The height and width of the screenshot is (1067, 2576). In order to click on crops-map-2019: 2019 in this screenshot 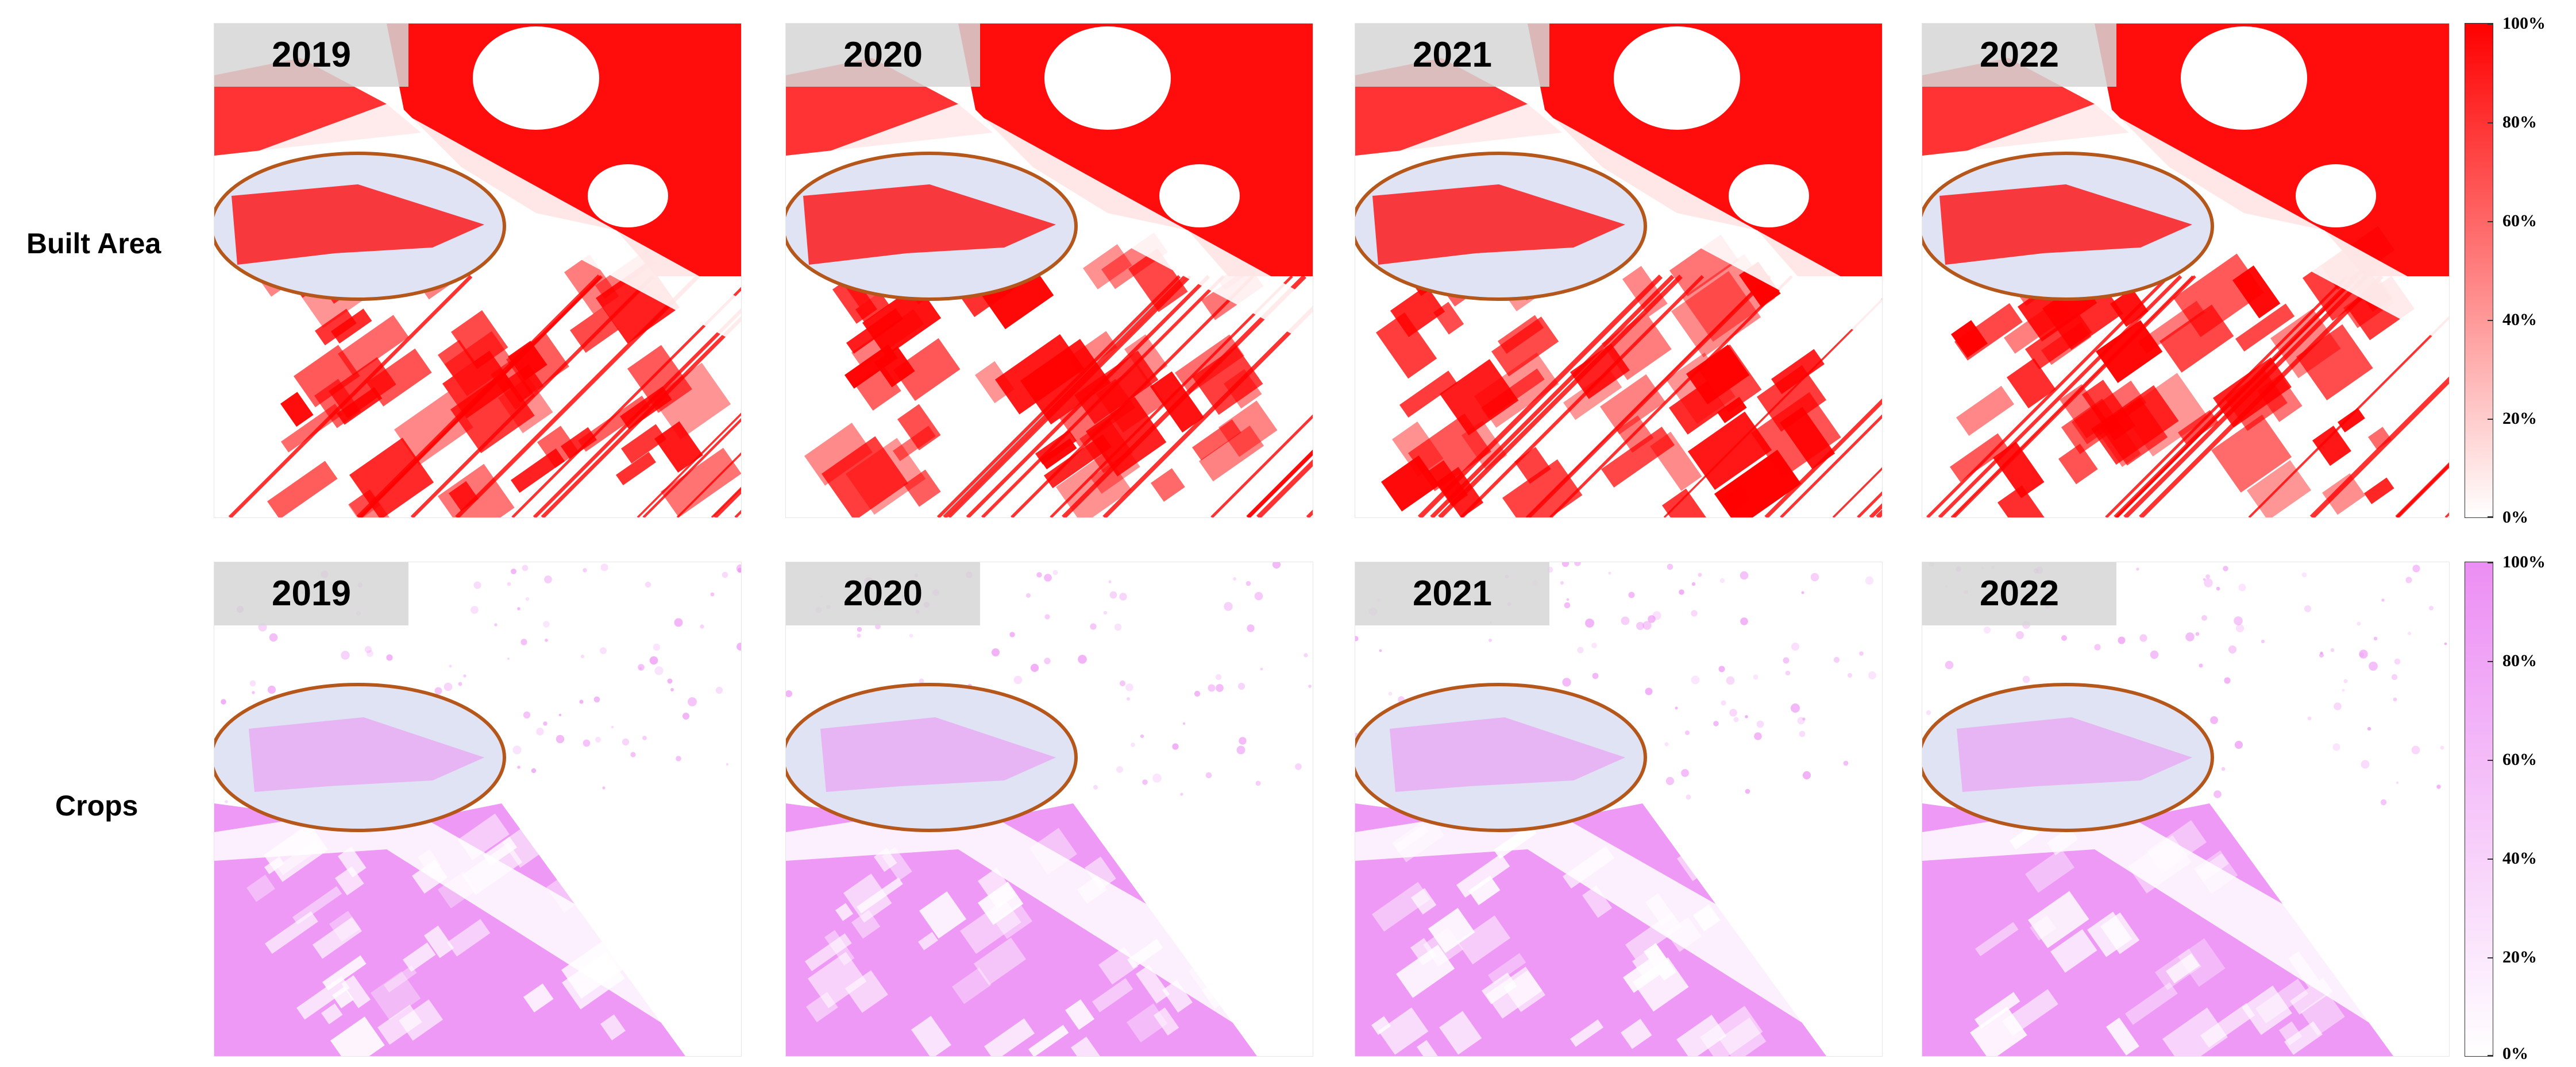, I will do `click(478, 809)`.